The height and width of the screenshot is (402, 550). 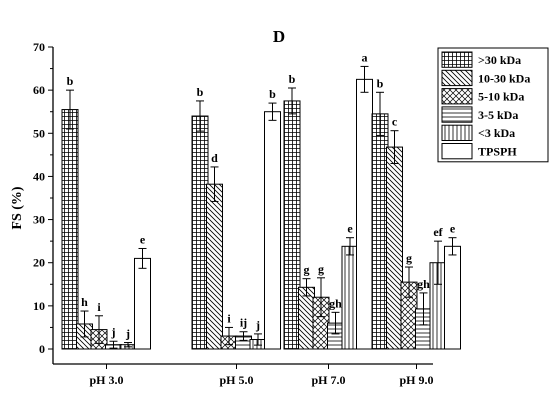 What do you see at coordinates (214, 158) in the screenshot?
I see `data-label: d` at bounding box center [214, 158].